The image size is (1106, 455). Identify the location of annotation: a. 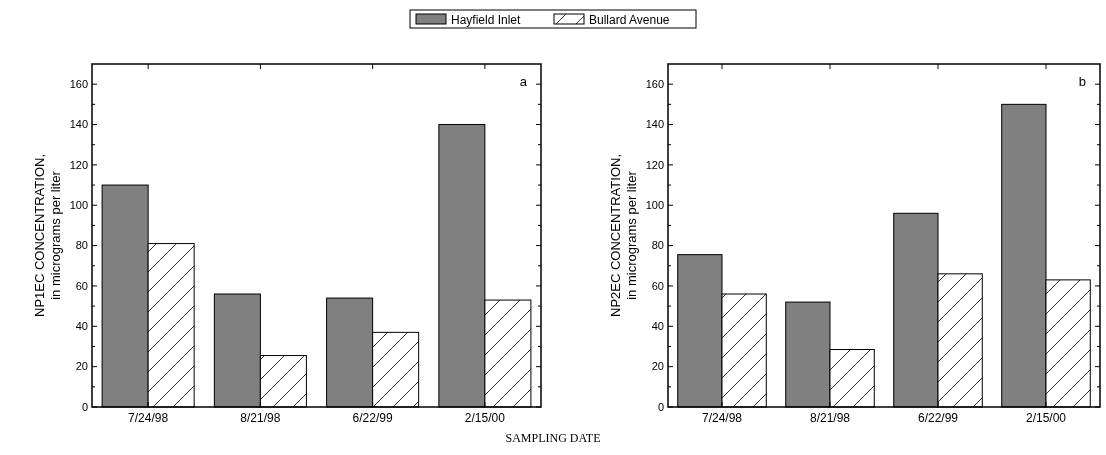
(523, 81).